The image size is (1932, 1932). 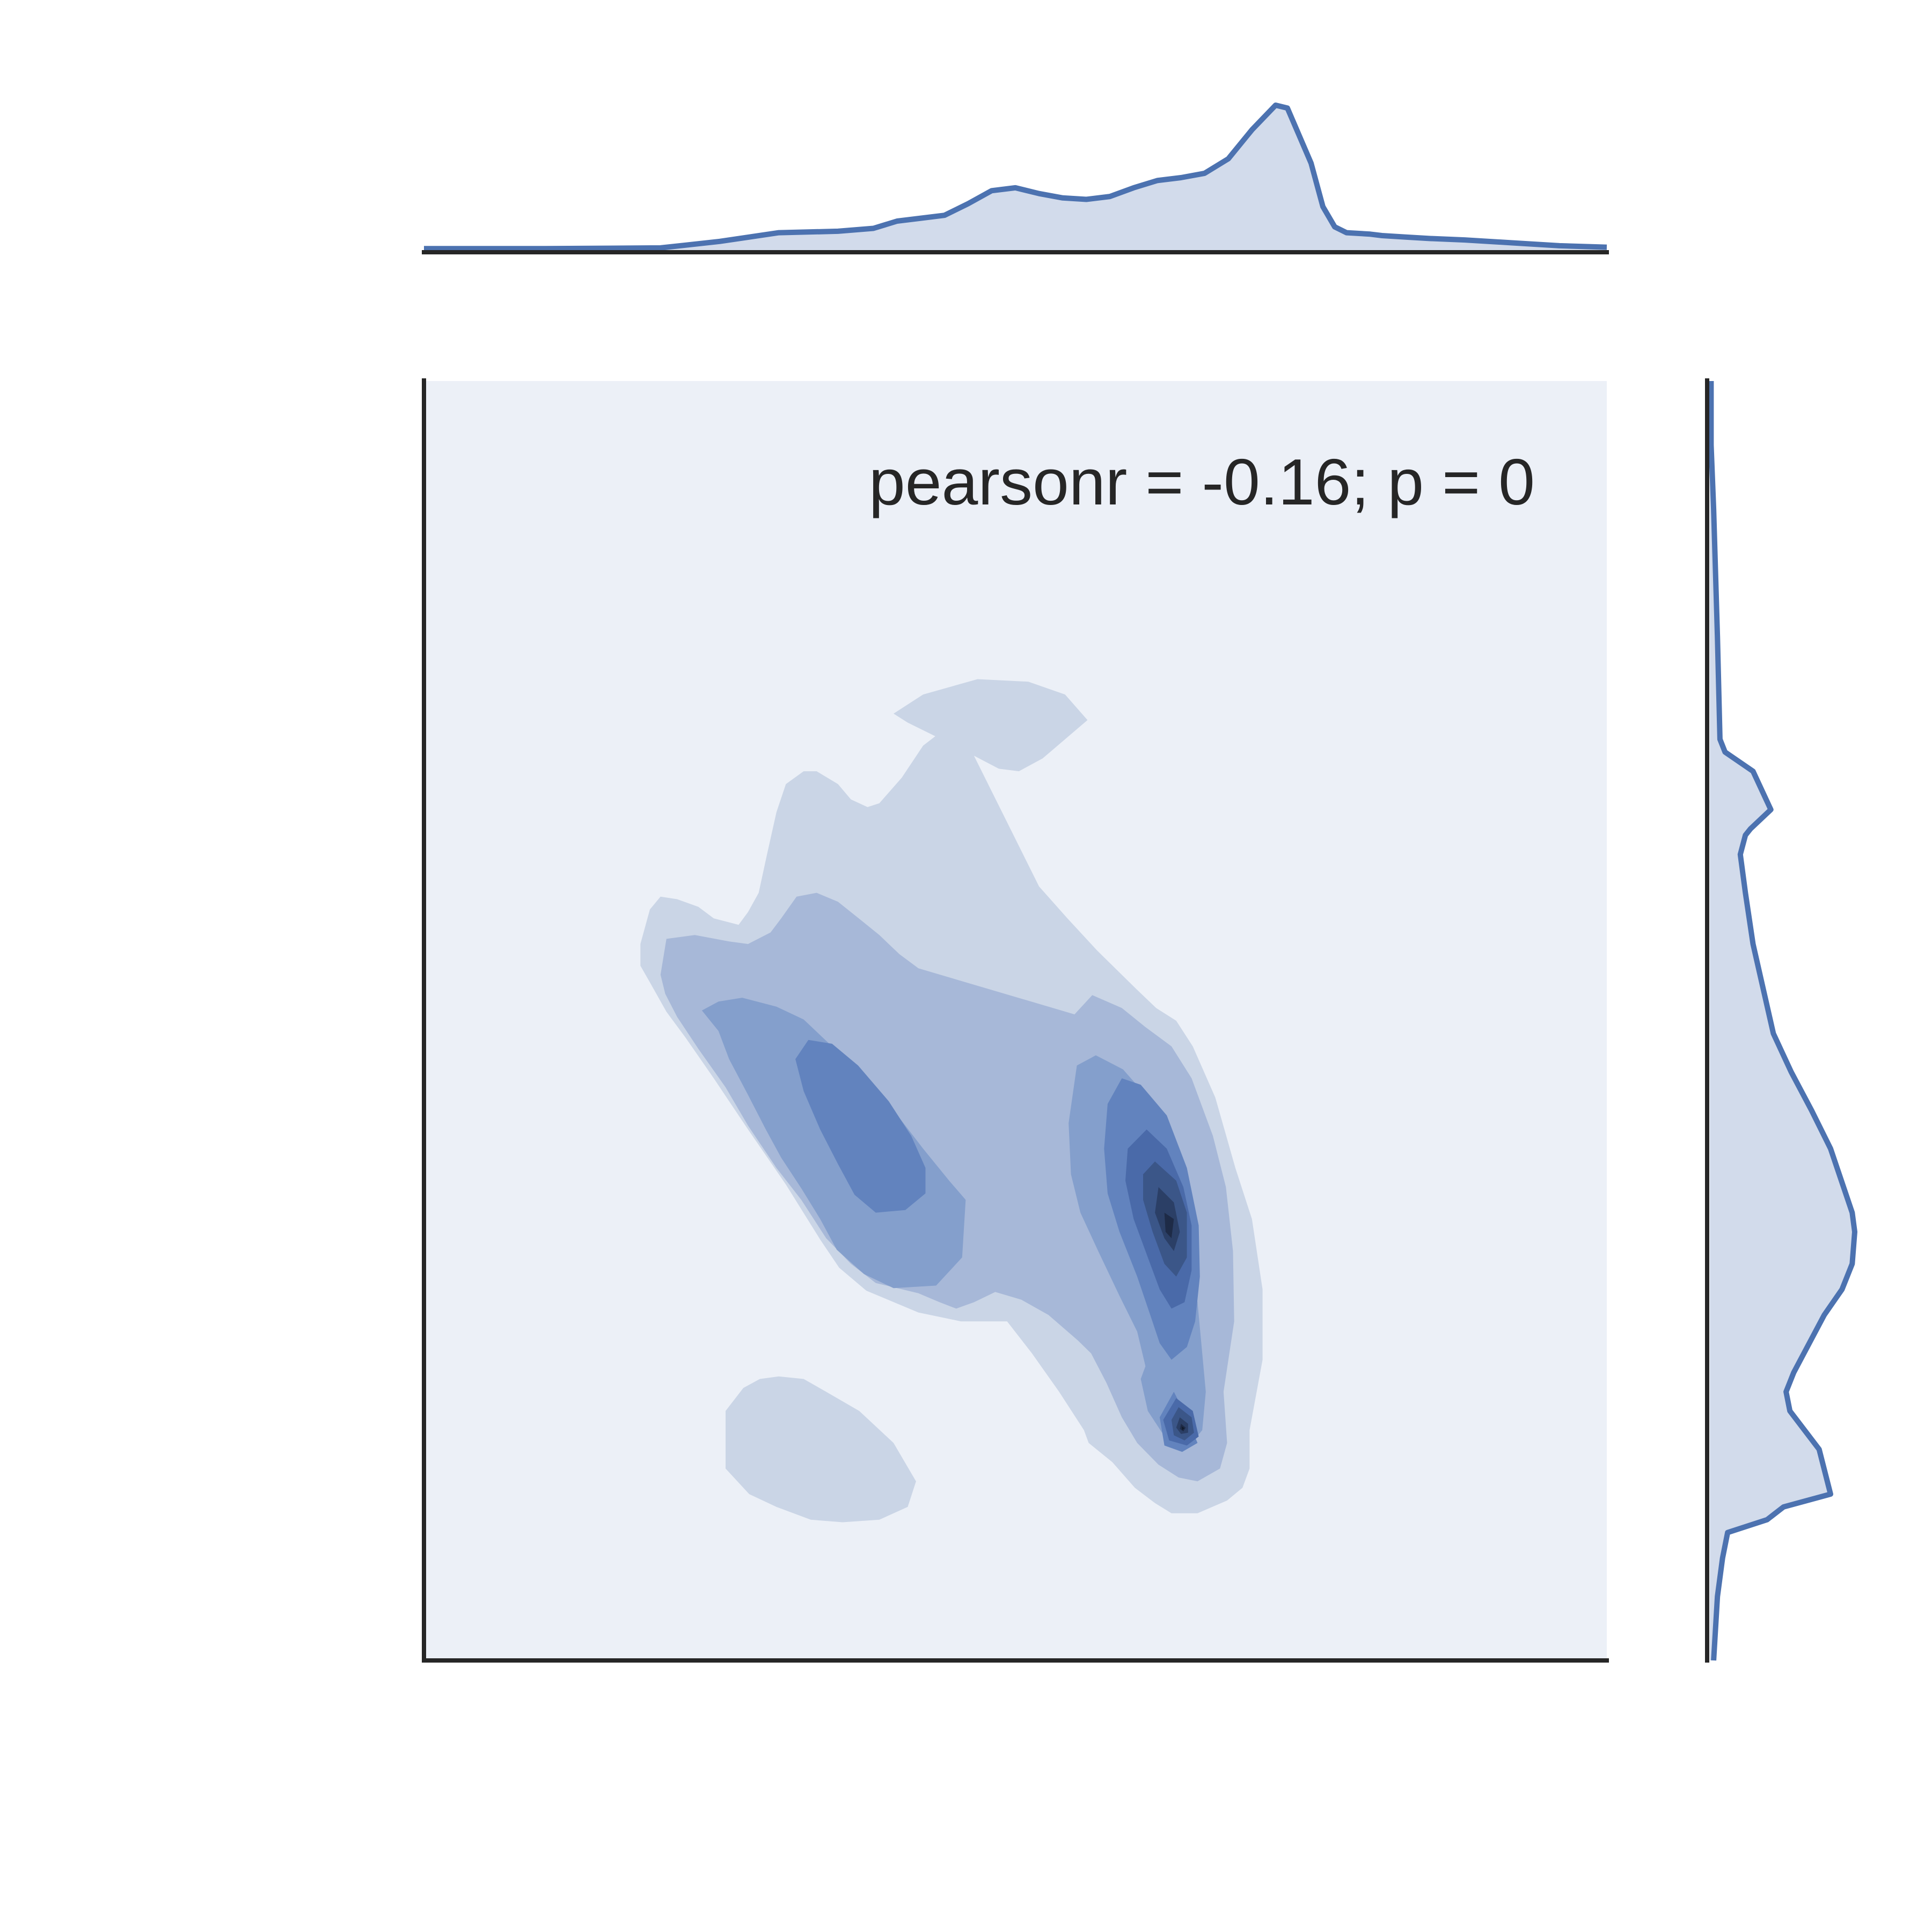 I want to click on y-marginal-panel, so click(x=1781, y=1020).